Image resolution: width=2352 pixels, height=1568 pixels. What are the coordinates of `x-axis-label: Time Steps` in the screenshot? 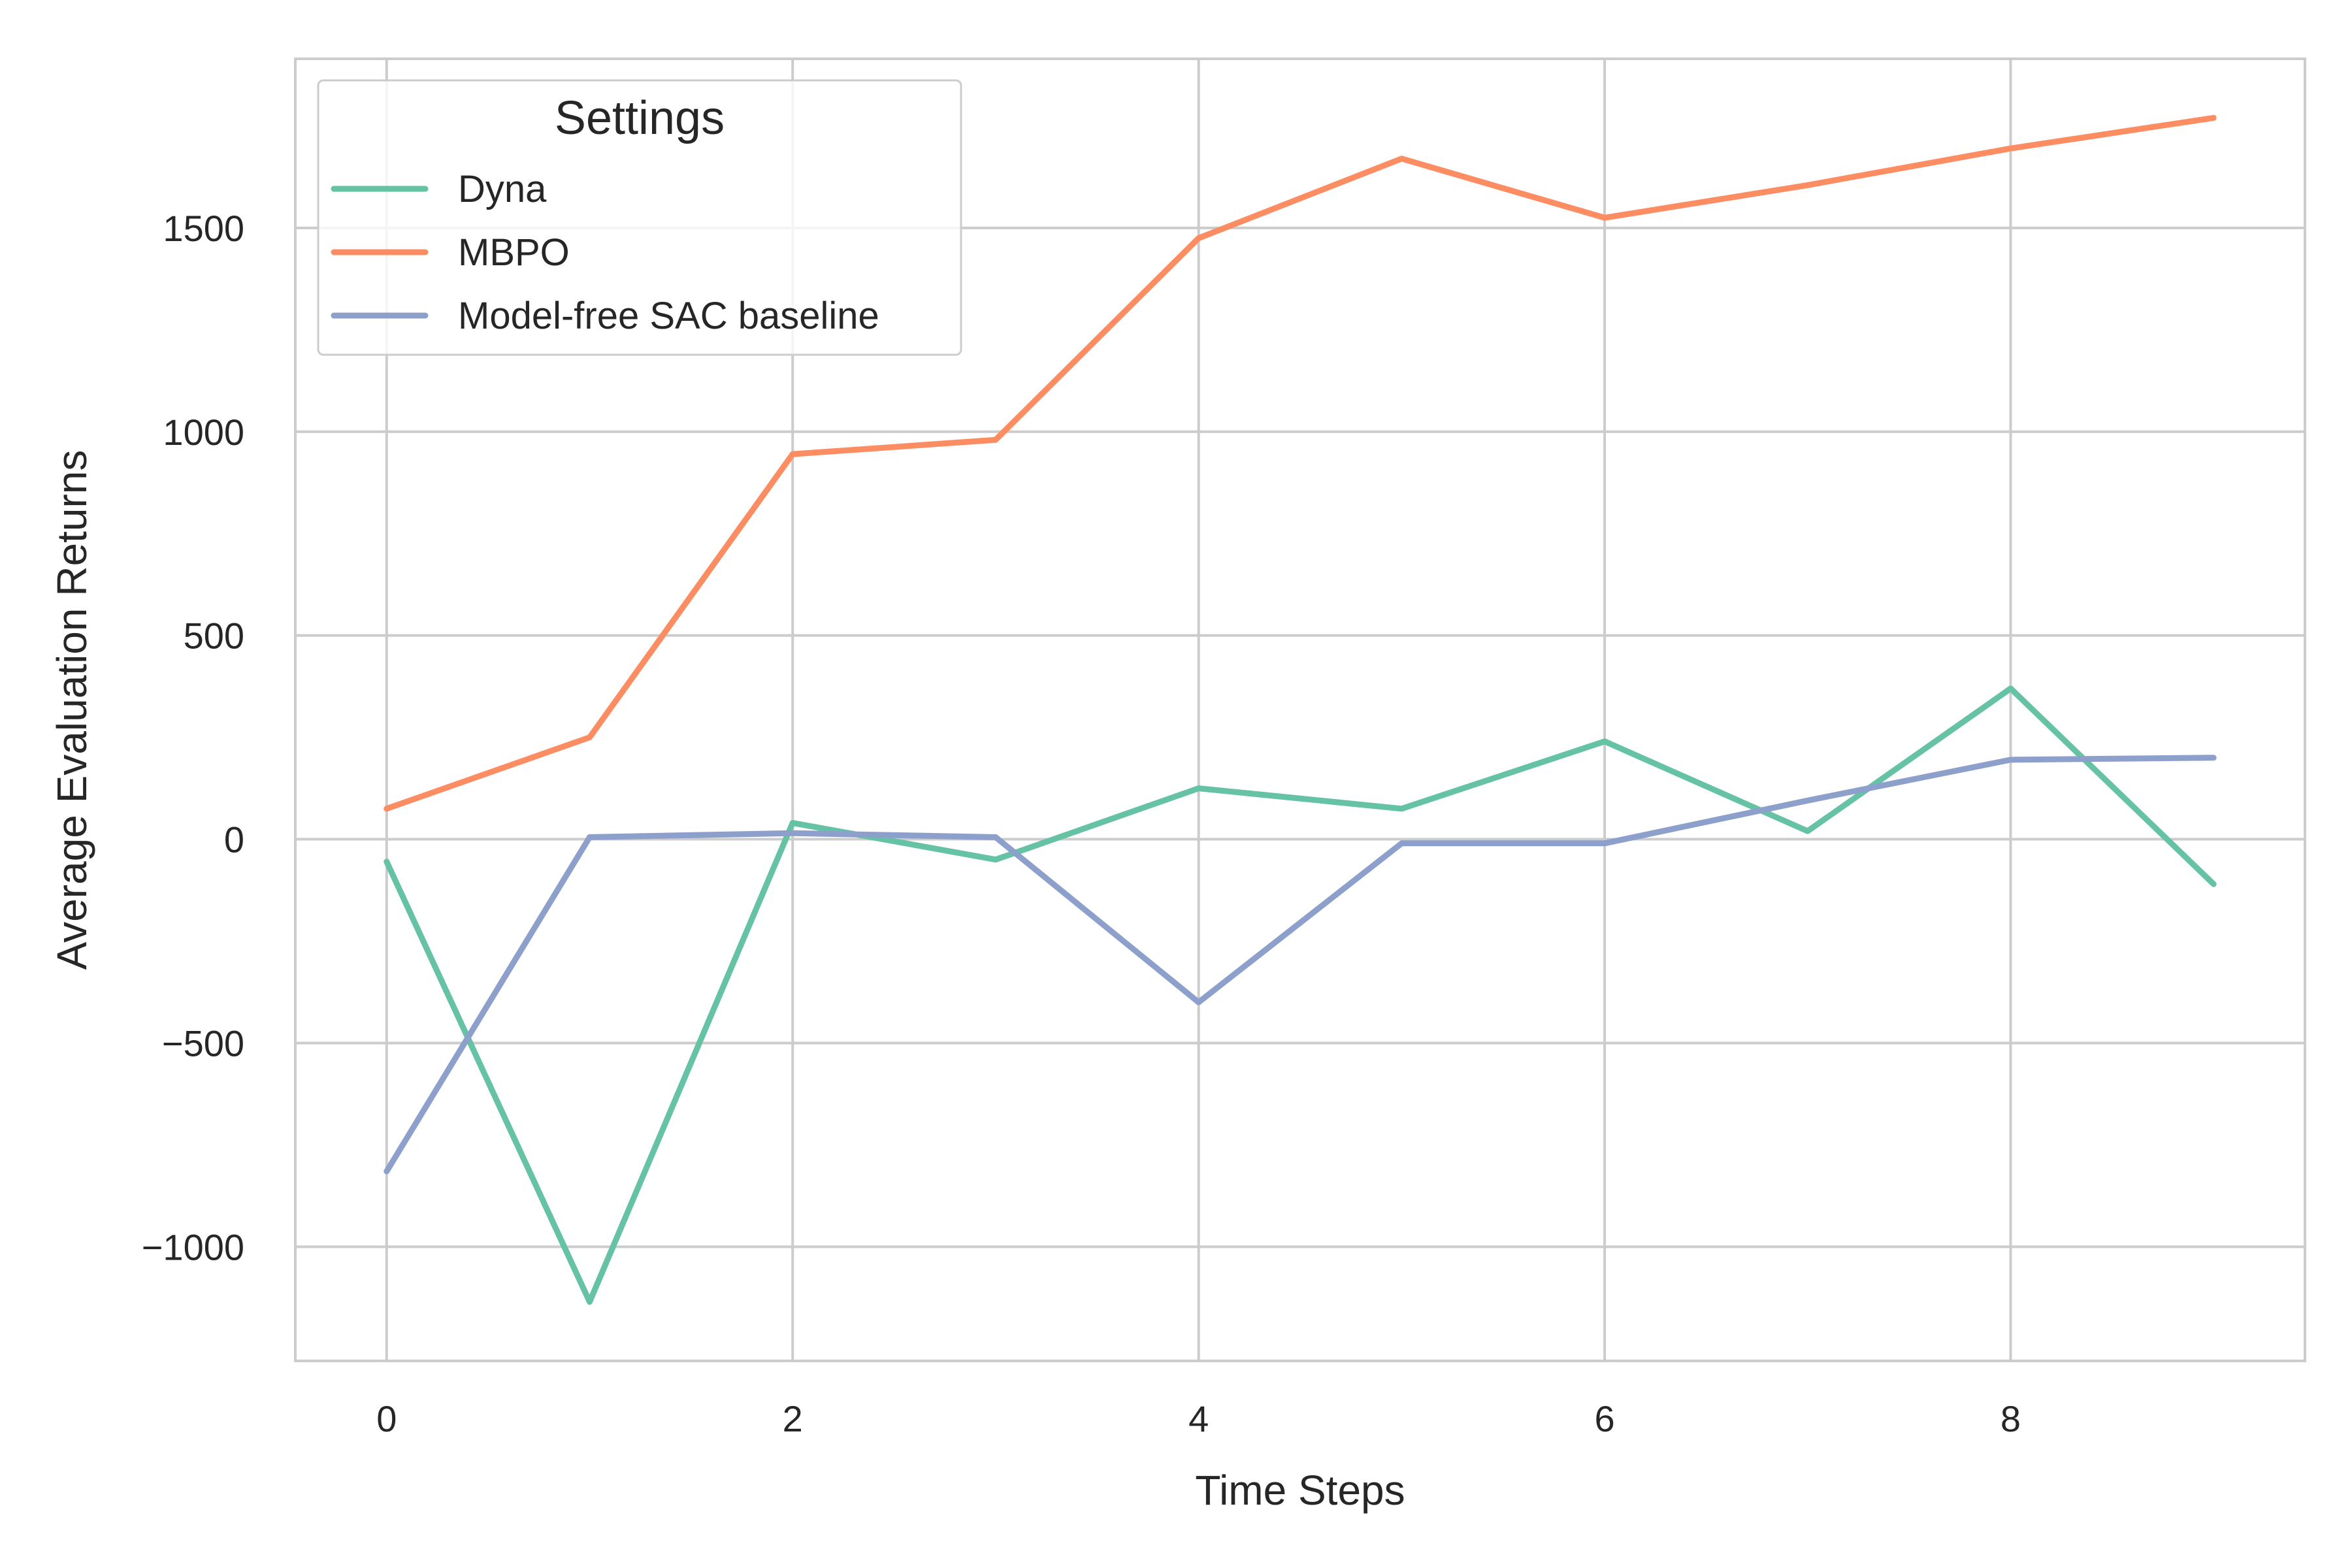 It's located at (1300, 1490).